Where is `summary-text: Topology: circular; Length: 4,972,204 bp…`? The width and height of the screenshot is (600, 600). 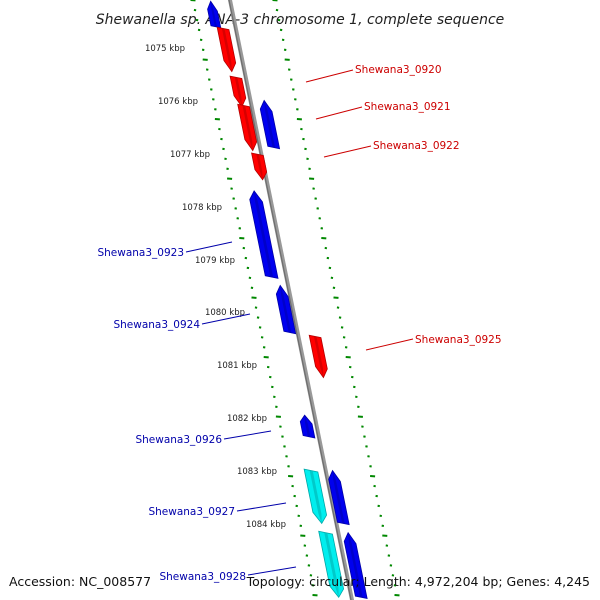
summary-text: Topology: circular; Length: 4,972,204 bp… is located at coordinates (418, 581).